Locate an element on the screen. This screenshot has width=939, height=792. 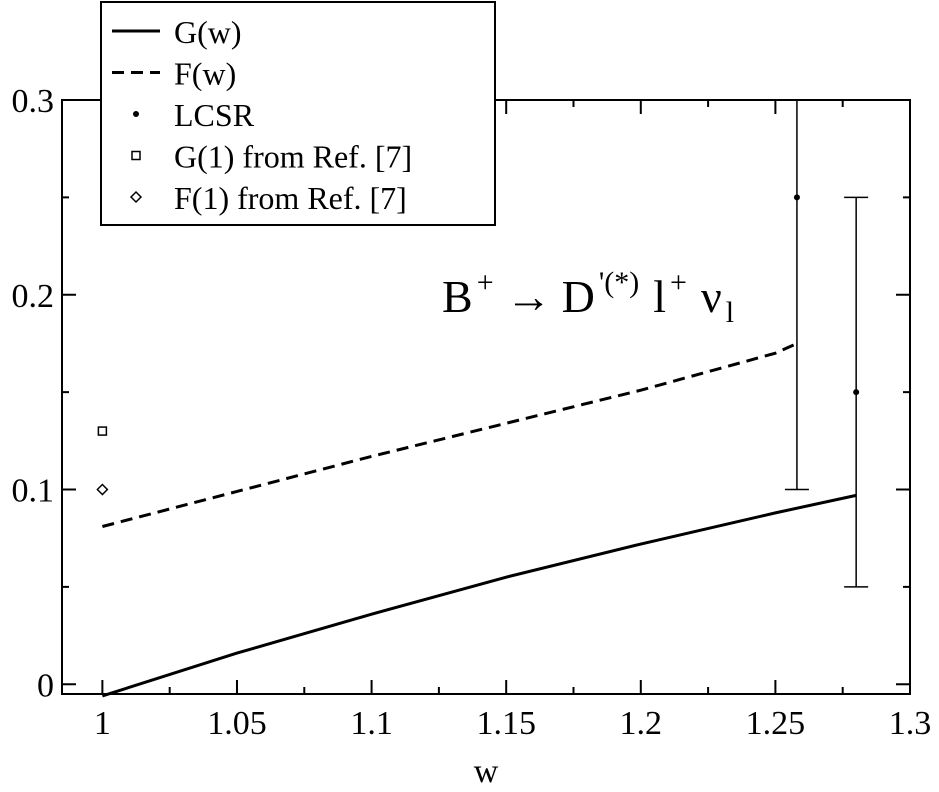
legend-label: G(w) is located at coordinates (208, 32).